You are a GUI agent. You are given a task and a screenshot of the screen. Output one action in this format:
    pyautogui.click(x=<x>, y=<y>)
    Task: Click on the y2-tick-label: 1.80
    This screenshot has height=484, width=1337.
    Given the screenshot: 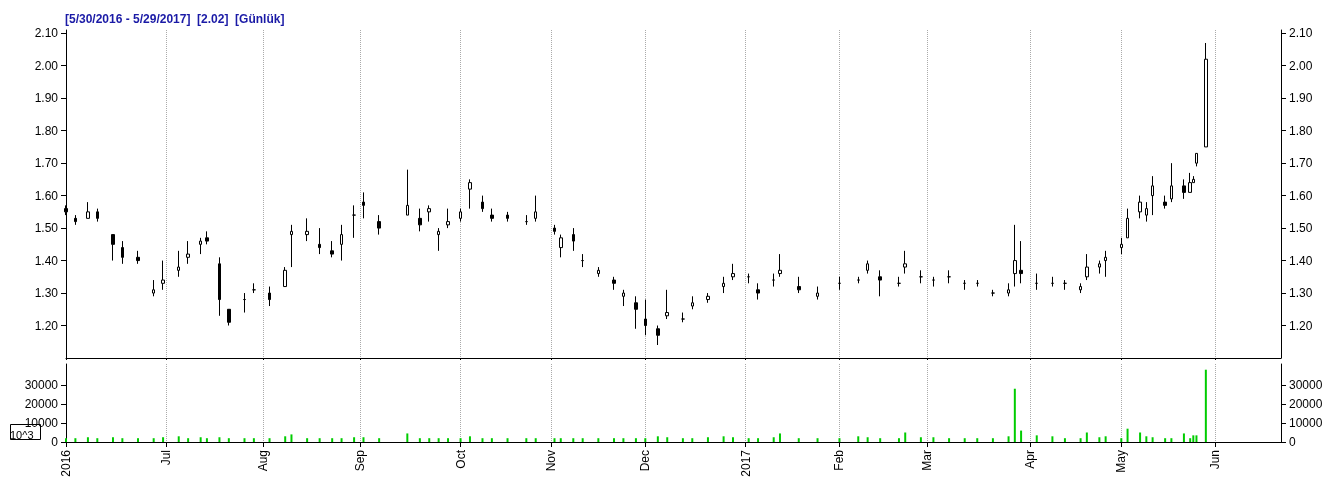 What is the action you would take?
    pyautogui.click(x=1301, y=130)
    